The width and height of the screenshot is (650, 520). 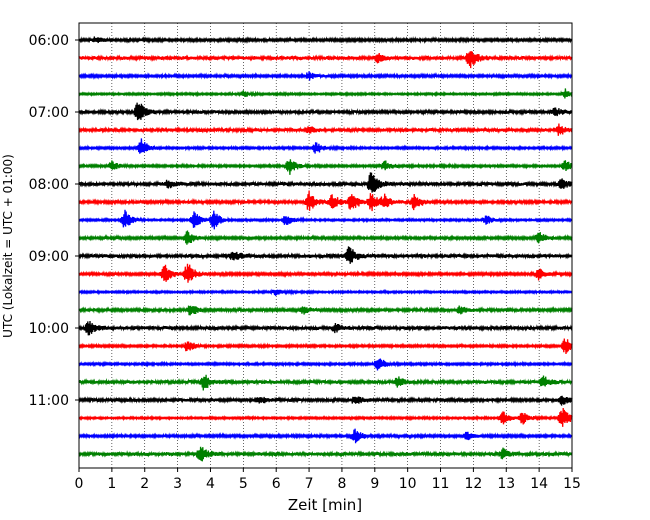 What do you see at coordinates (49, 401) in the screenshot?
I see `y-tick-label: 11:00` at bounding box center [49, 401].